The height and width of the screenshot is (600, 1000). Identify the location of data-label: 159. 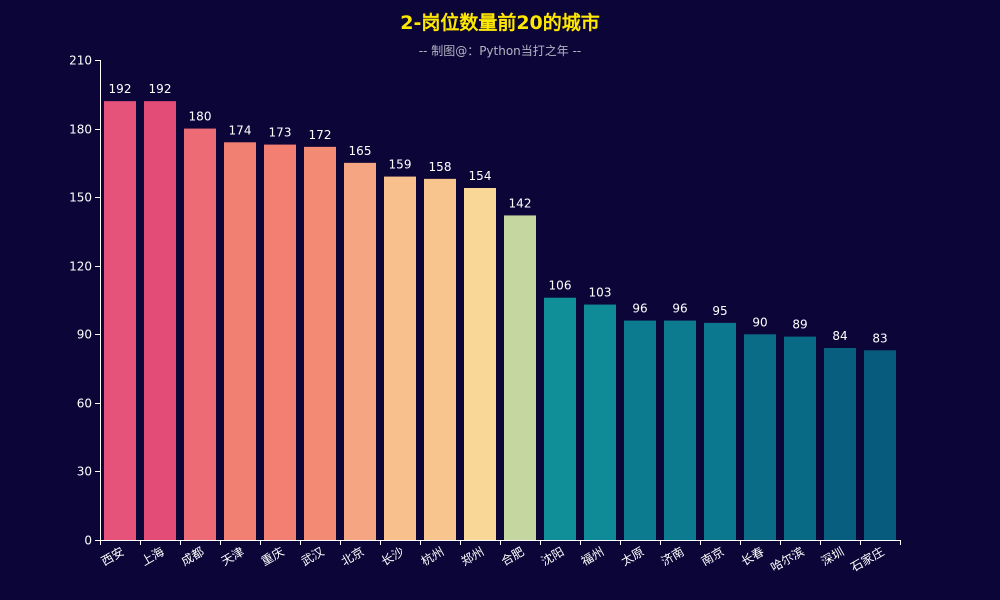
(400, 165).